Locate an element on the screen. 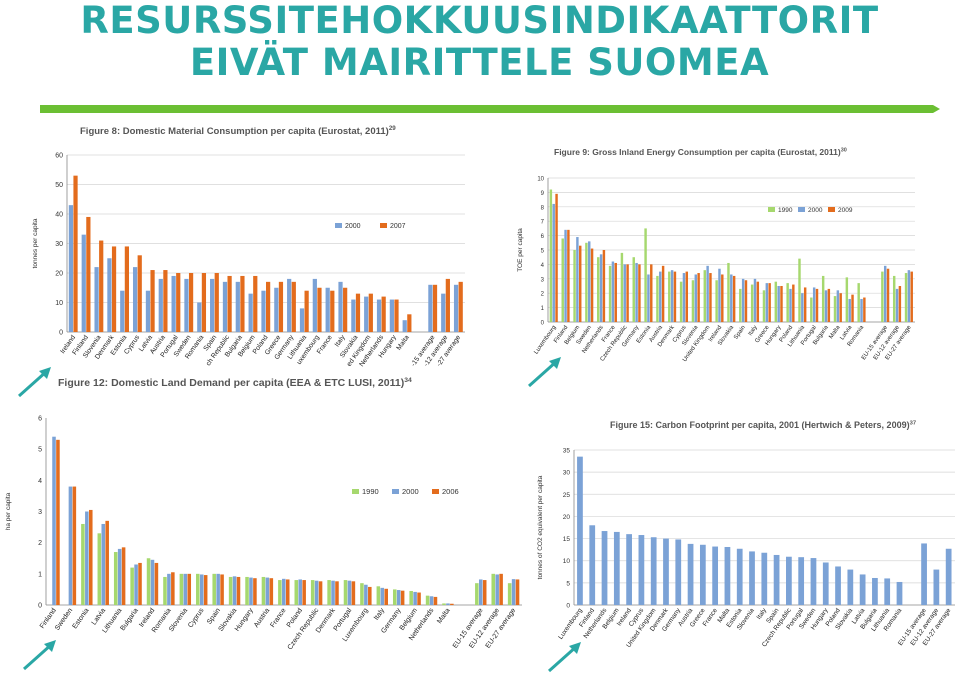 This screenshot has width=959, height=677. y-tick-label: 6 is located at coordinates (40, 419).